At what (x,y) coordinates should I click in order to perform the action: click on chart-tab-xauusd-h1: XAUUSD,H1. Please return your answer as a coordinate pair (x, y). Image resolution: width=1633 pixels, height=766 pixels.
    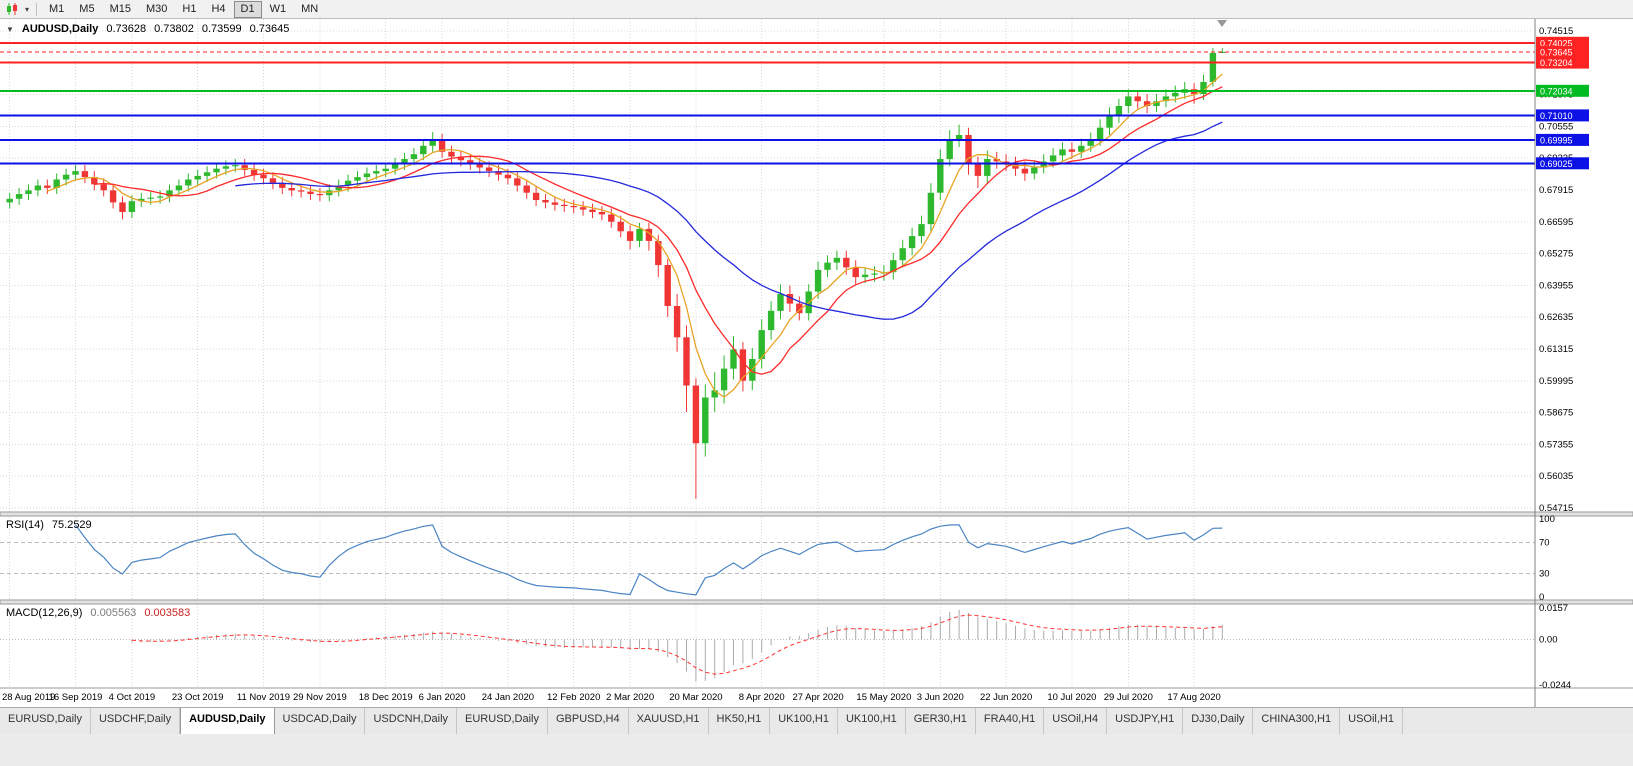
    Looking at the image, I should click on (669, 721).